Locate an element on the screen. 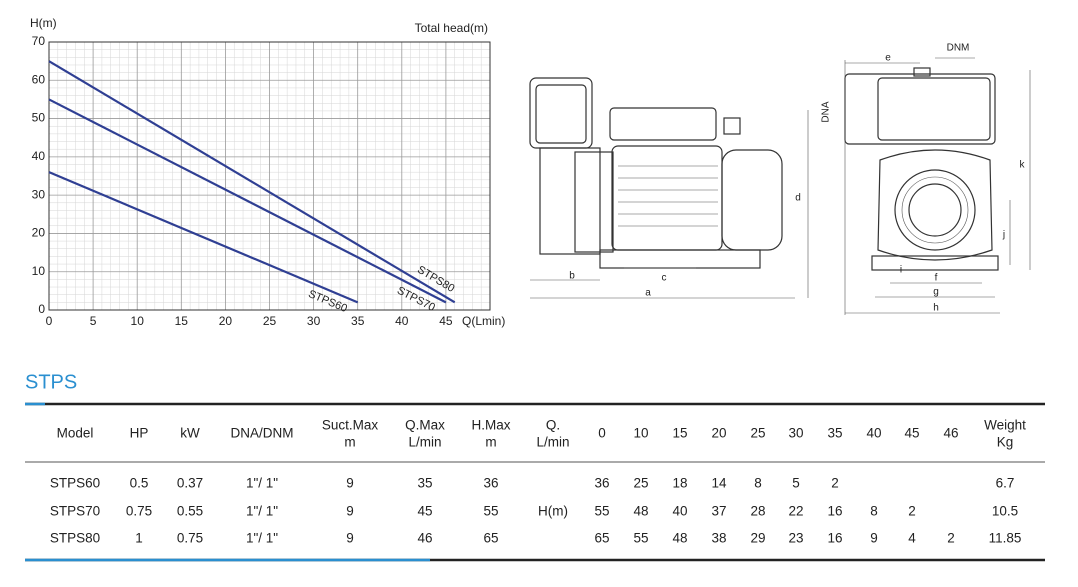 This screenshot has height=587, width=1078. table-header: DNA/DNM is located at coordinates (262, 433).